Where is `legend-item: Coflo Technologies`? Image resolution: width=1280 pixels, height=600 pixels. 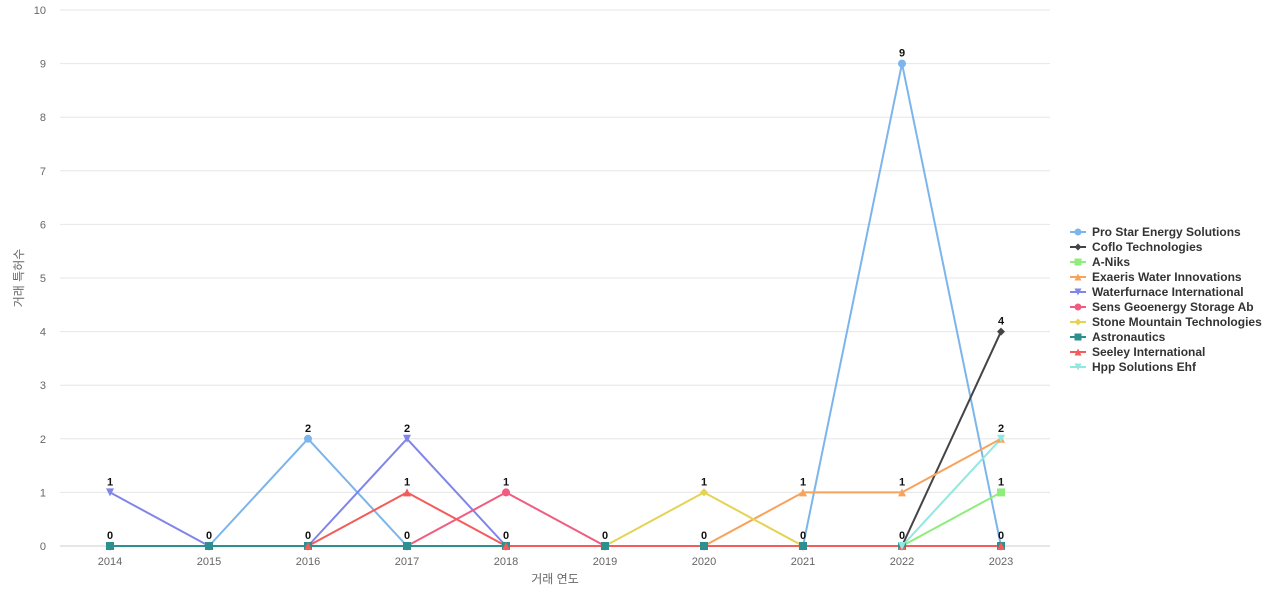 legend-item: Coflo Technologies is located at coordinates (1166, 246).